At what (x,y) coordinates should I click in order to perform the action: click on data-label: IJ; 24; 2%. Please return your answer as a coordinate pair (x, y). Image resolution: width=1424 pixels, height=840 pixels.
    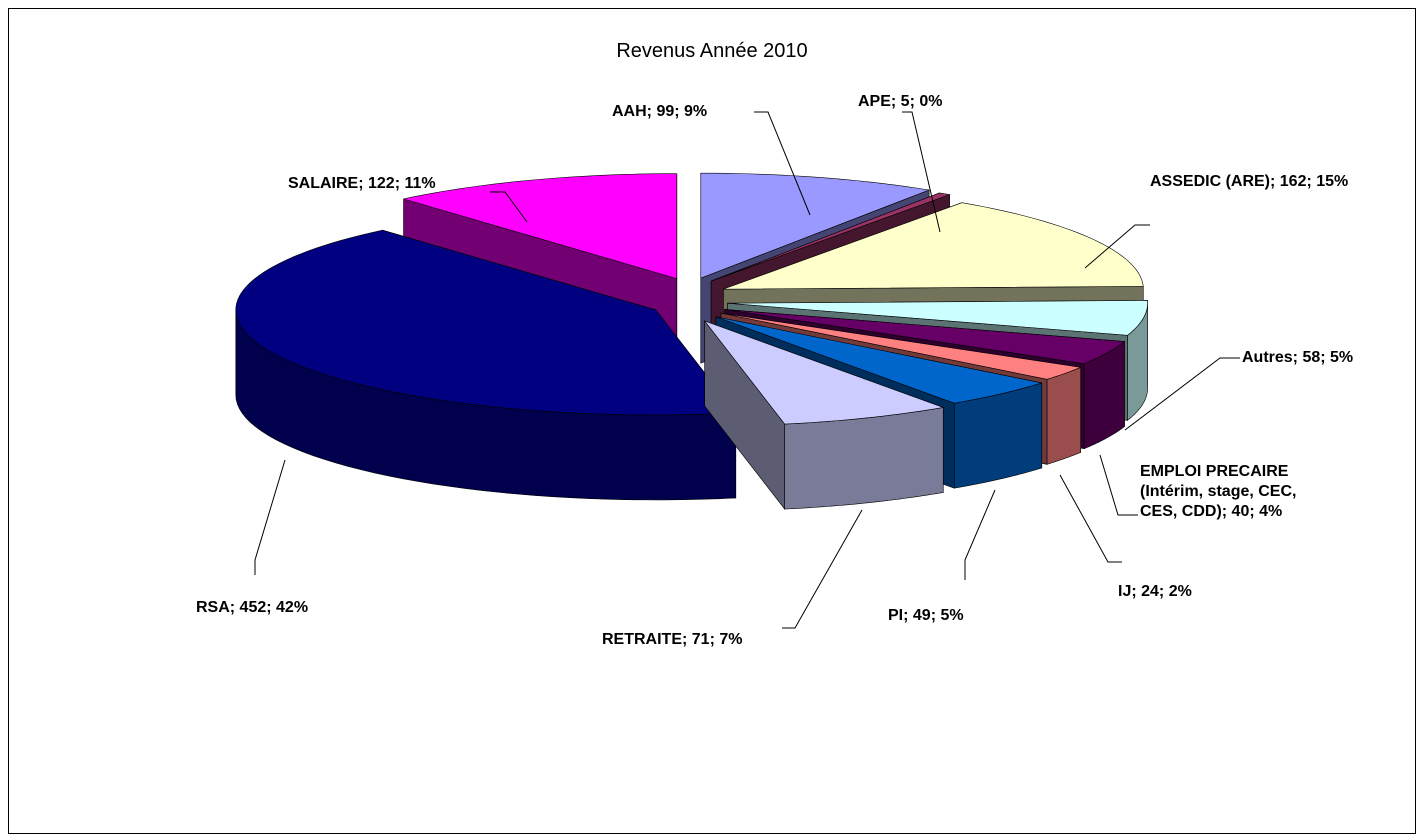
    Looking at the image, I should click on (1155, 591).